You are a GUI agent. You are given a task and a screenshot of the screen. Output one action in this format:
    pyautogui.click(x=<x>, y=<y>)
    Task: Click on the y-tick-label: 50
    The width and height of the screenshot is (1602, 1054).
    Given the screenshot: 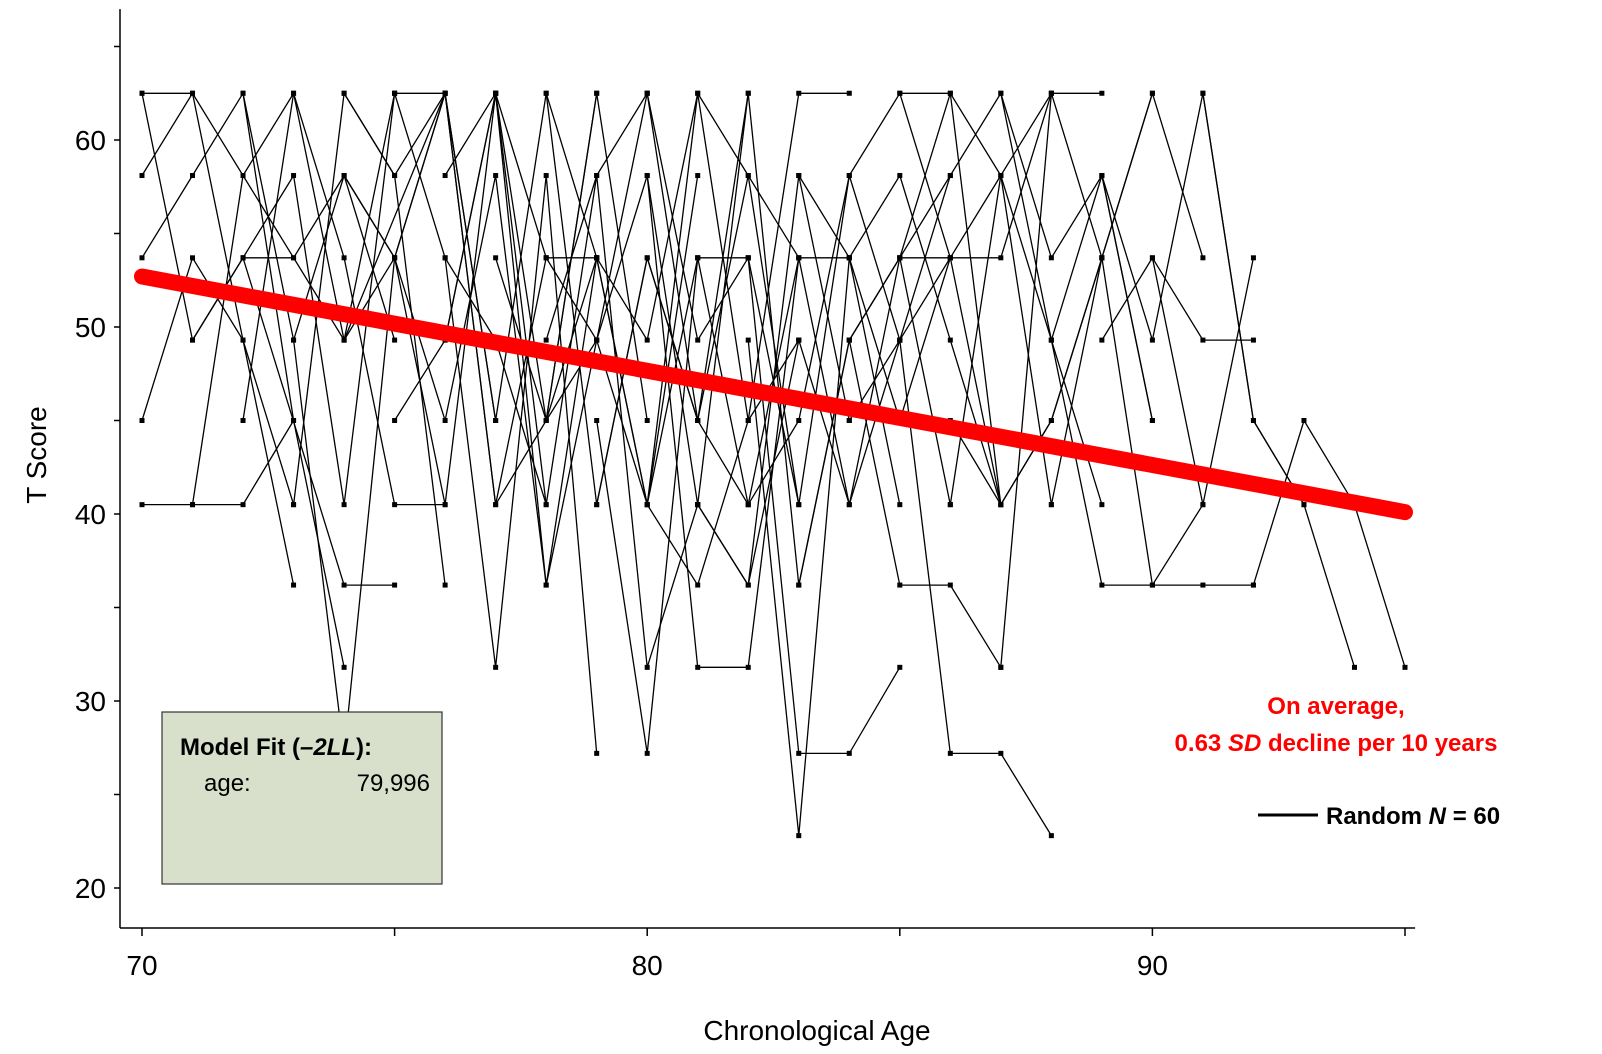 What is the action you would take?
    pyautogui.click(x=90, y=327)
    